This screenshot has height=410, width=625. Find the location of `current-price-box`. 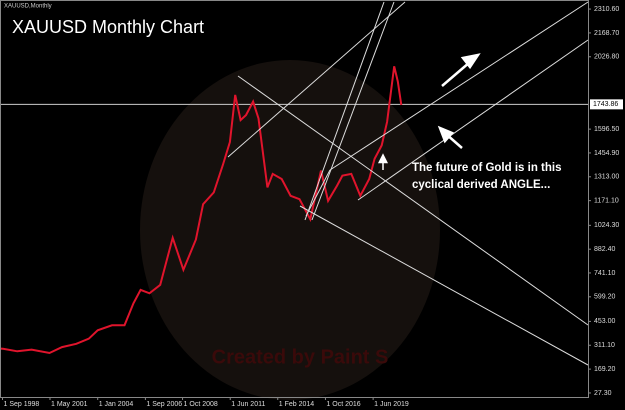

current-price-box is located at coordinates (606, 104).